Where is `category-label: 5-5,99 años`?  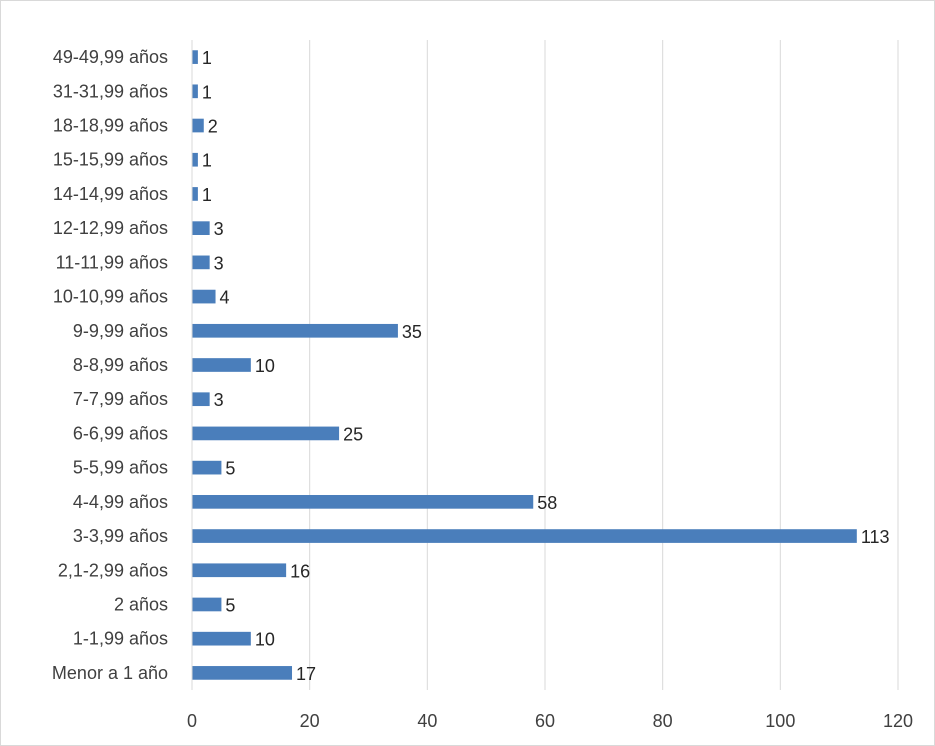 category-label: 5-5,99 años is located at coordinates (120, 468).